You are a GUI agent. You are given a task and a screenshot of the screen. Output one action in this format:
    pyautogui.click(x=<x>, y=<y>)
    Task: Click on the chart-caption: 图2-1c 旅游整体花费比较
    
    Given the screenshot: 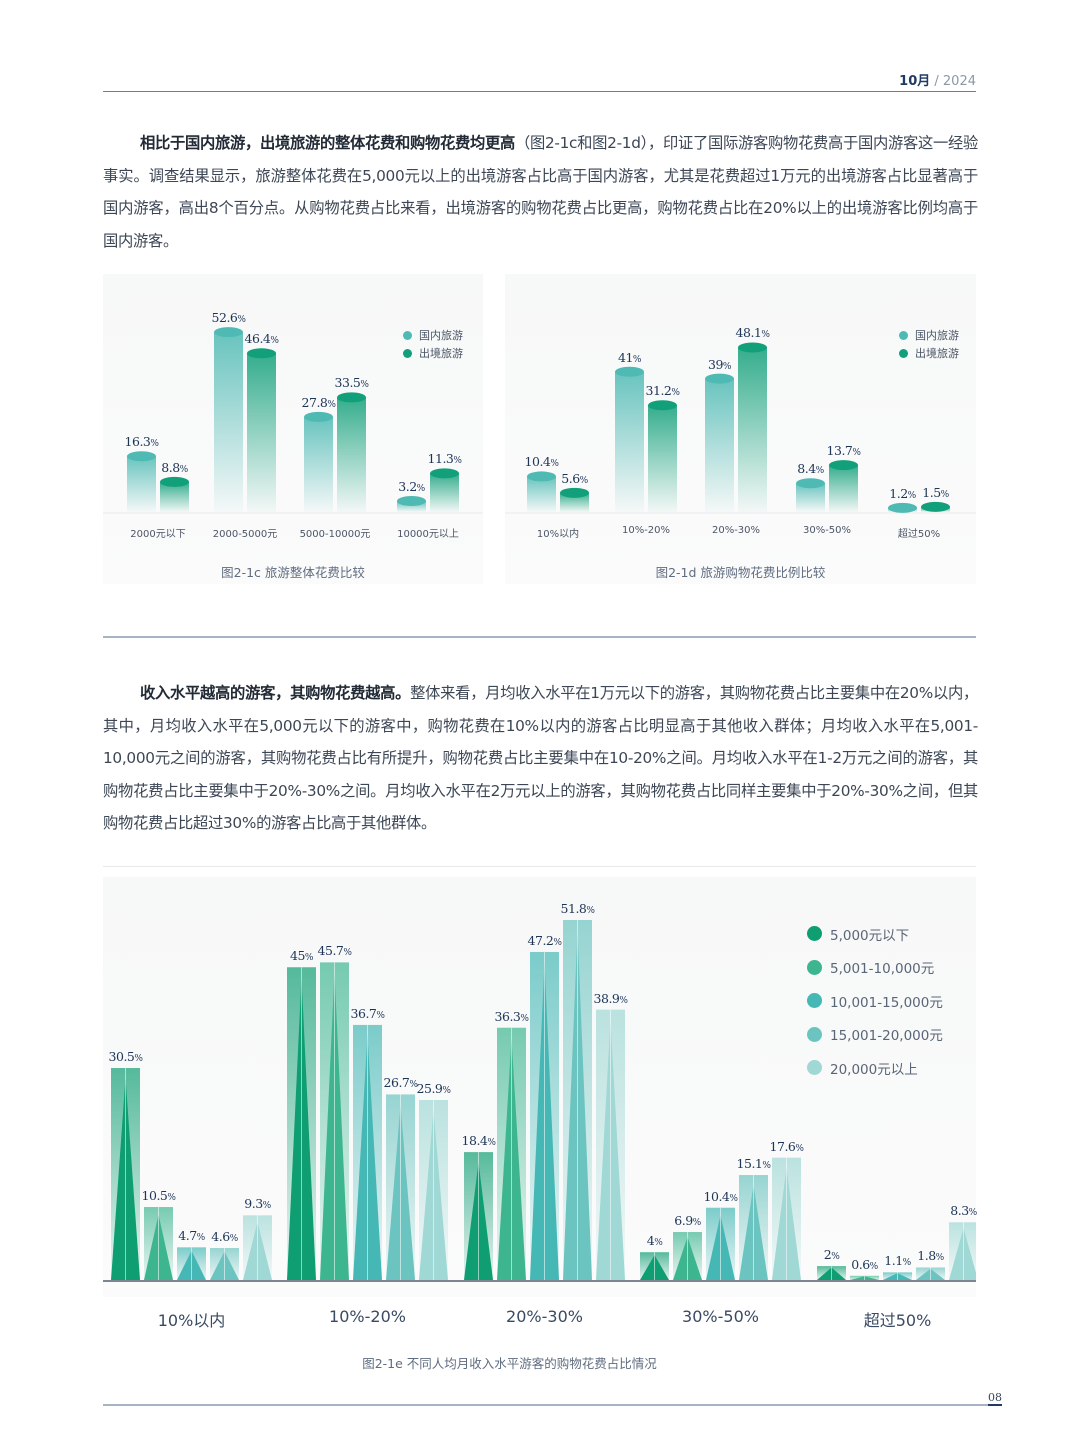 What is the action you would take?
    pyautogui.click(x=293, y=572)
    